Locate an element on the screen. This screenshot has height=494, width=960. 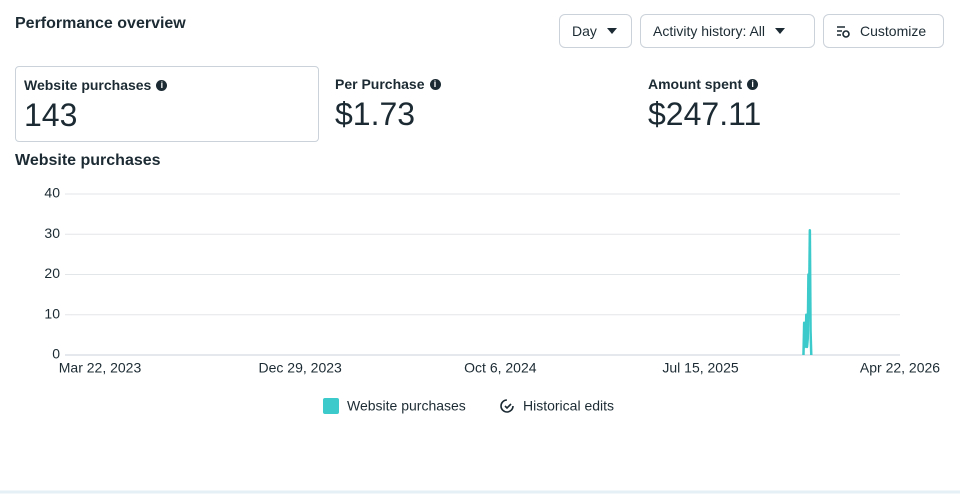
metric-card: Amount spent i $247.11 is located at coordinates (792, 104).